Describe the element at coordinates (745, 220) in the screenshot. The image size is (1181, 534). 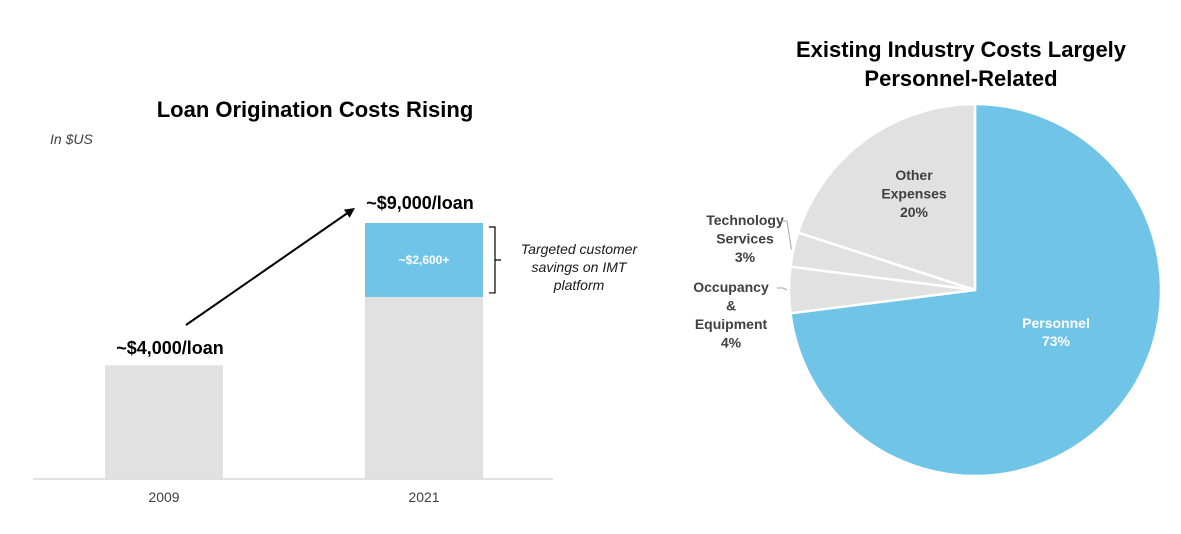
I see `pie-label-technology-services: Technology` at that location.